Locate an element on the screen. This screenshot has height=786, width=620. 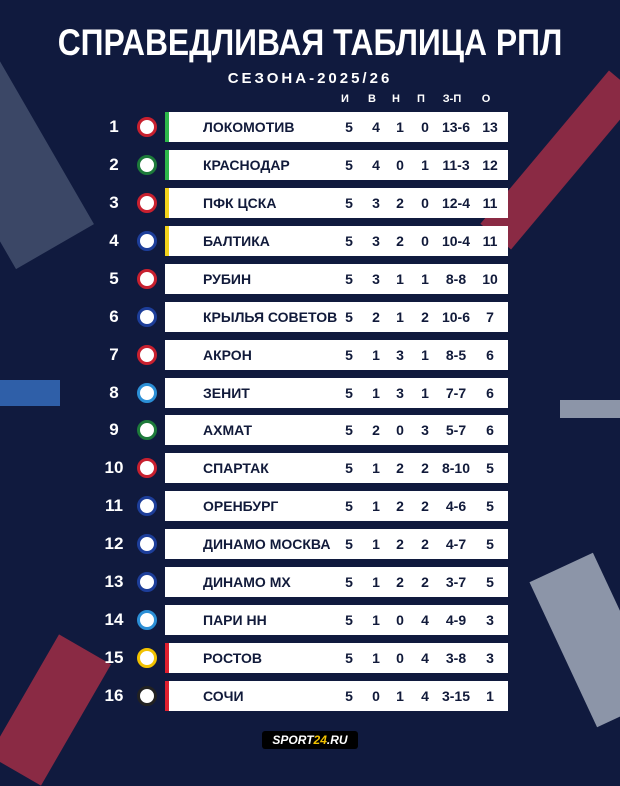
team-name: ПАРИ НН is located at coordinates (235, 620).